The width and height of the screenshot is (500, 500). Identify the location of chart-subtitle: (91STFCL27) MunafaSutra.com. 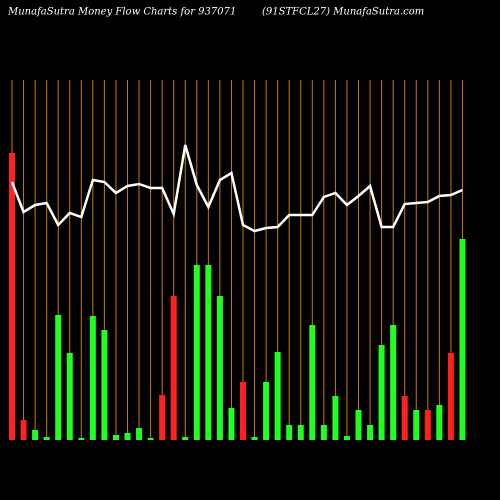
(343, 12).